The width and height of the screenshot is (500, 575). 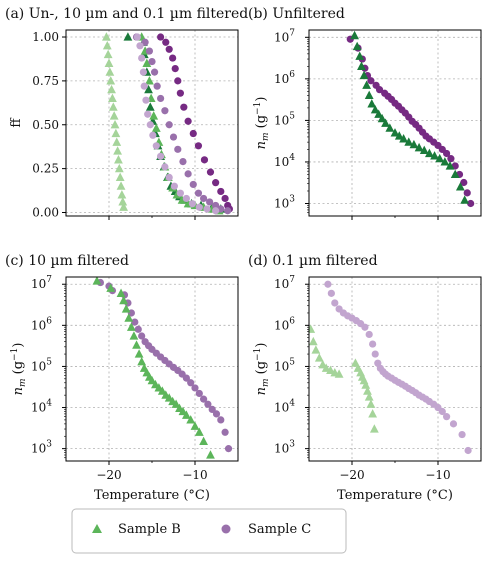 I want to click on panel-title: (d) 0.1 µm filtered, so click(x=313, y=261).